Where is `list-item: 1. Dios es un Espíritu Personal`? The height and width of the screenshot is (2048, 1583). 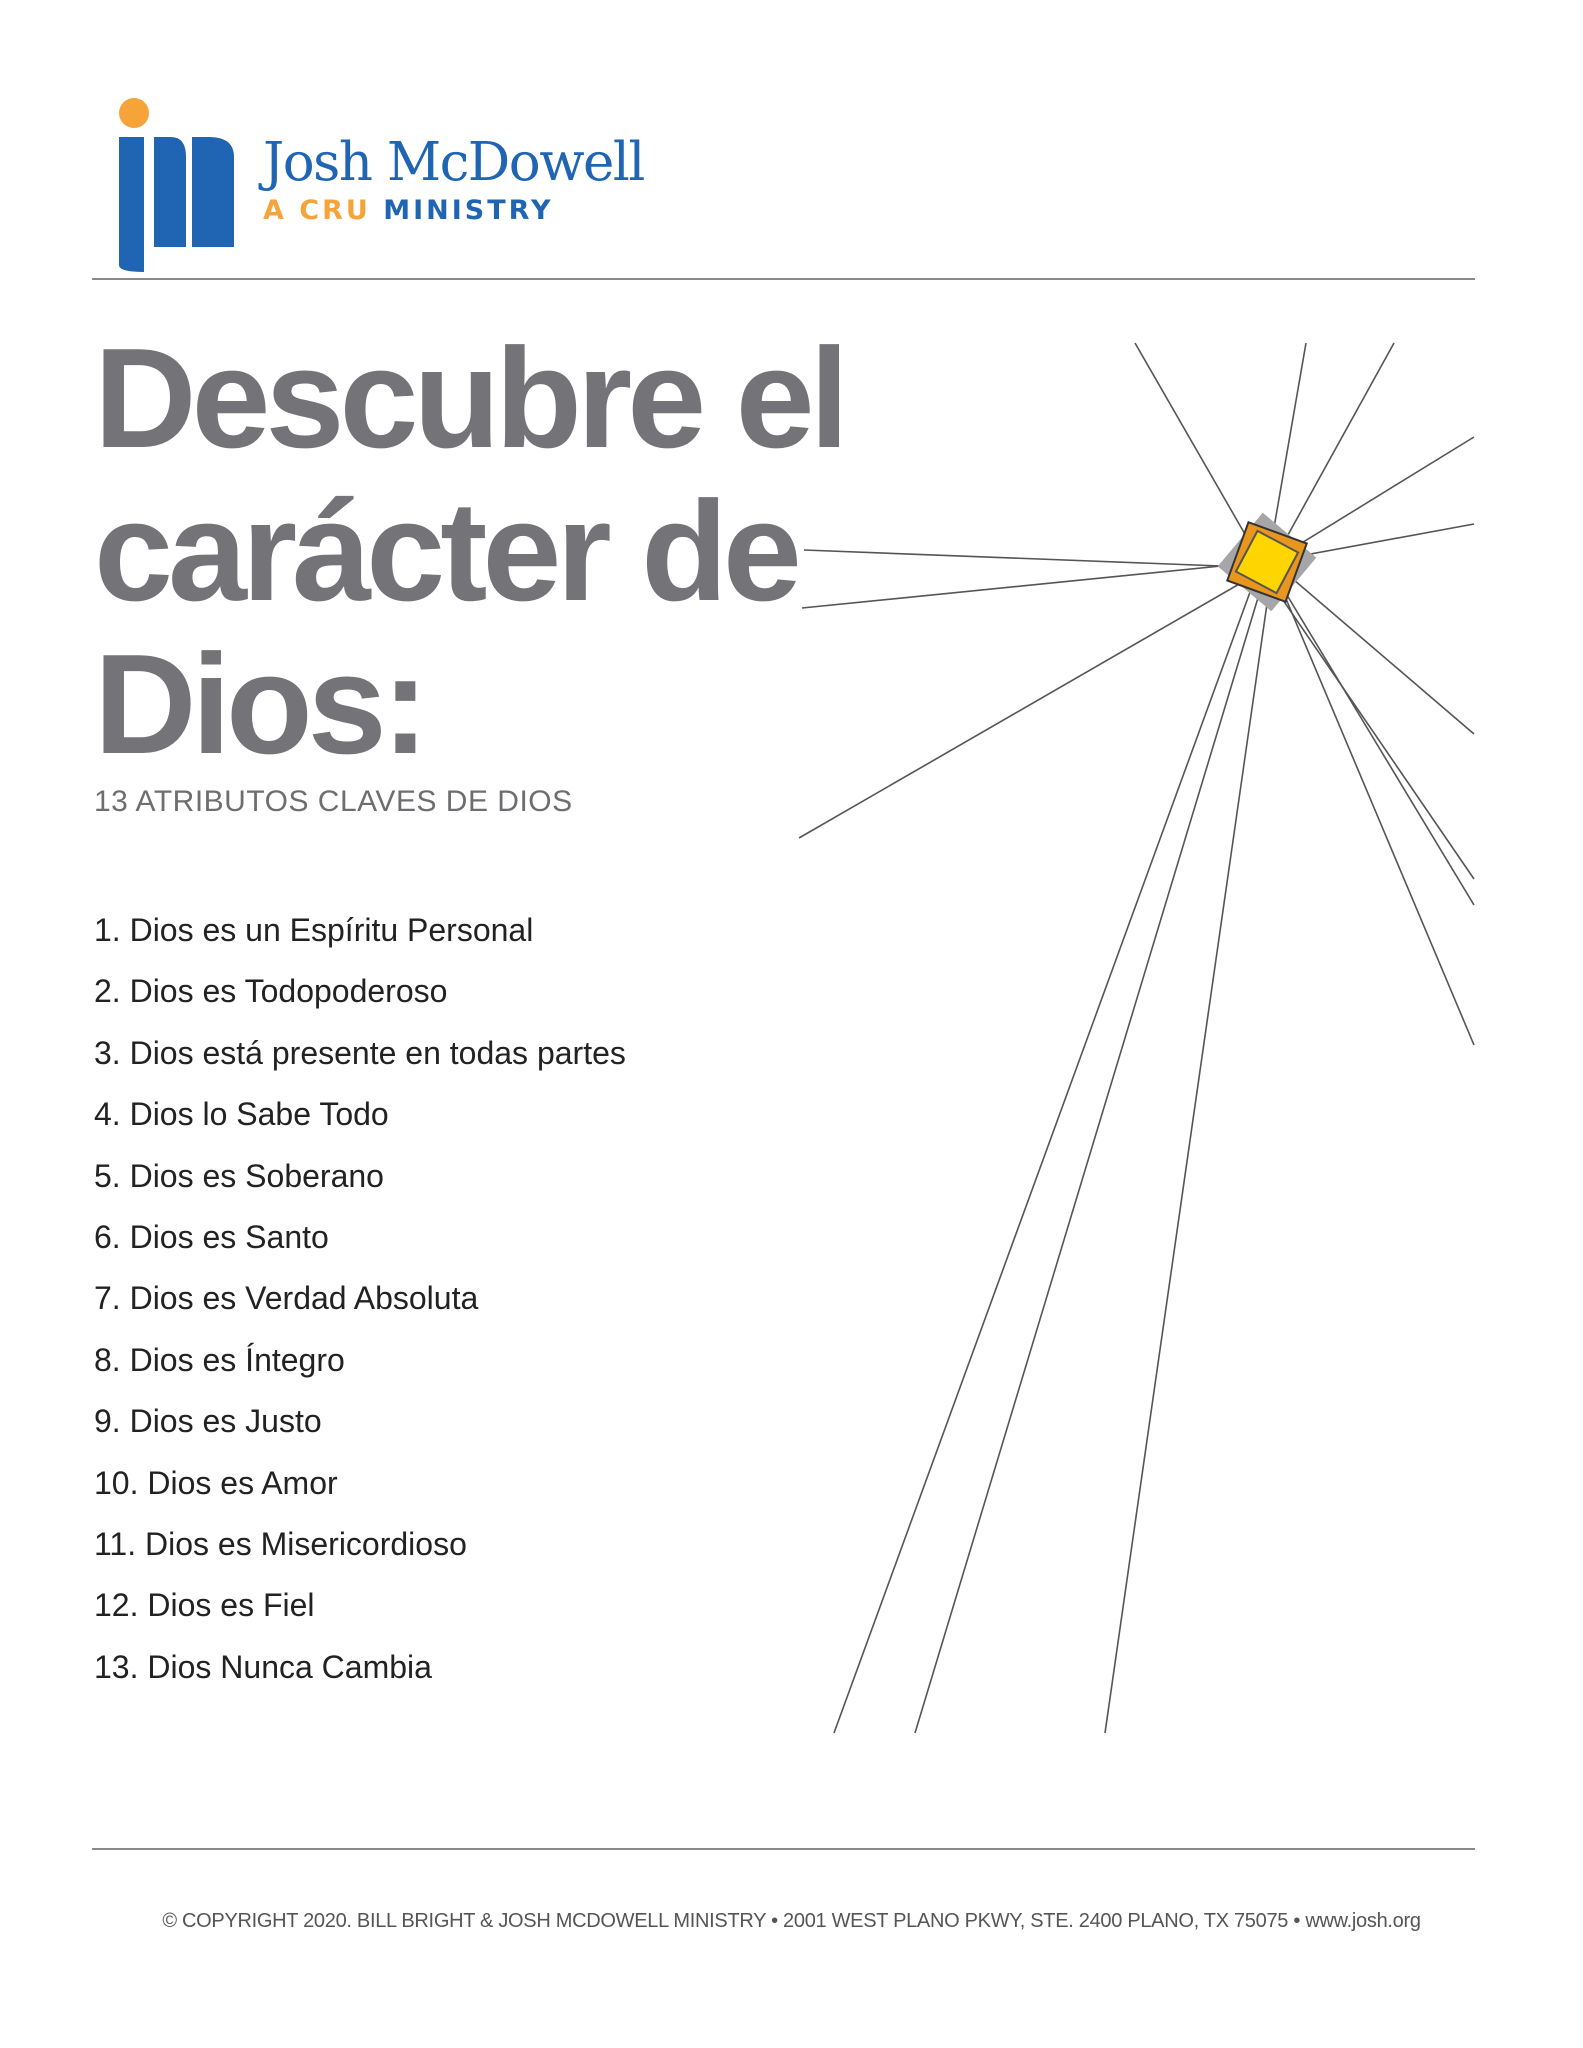 list-item: 1. Dios es un Espíritu Personal is located at coordinates (314, 930).